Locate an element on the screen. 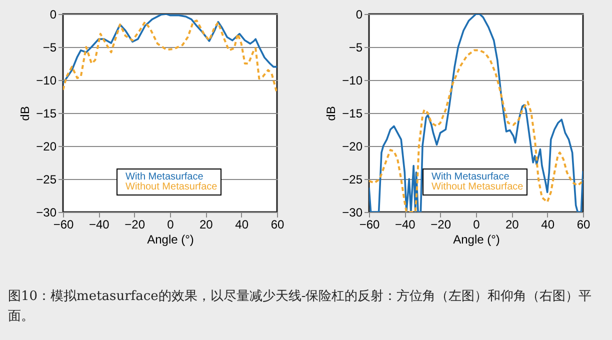 The height and width of the screenshot is (340, 612). series-label: Without Metasurface is located at coordinates (478, 186).